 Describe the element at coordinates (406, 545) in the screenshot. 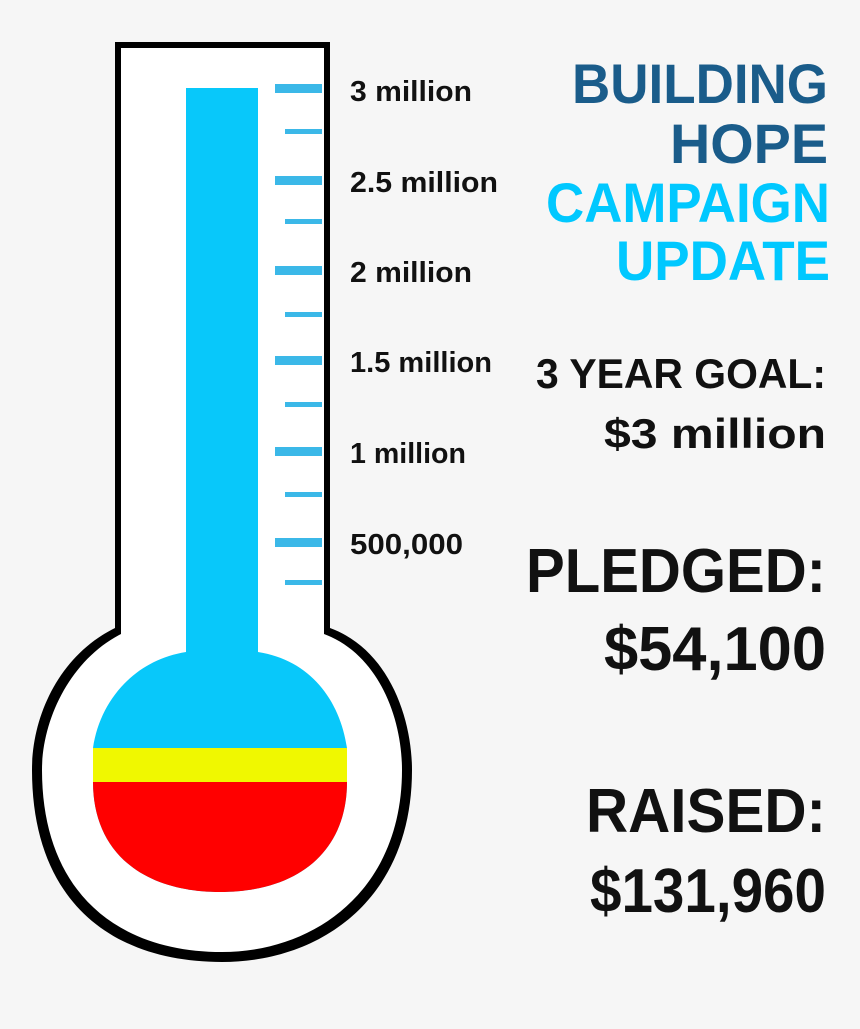

I see `scale-label: 500,000` at that location.